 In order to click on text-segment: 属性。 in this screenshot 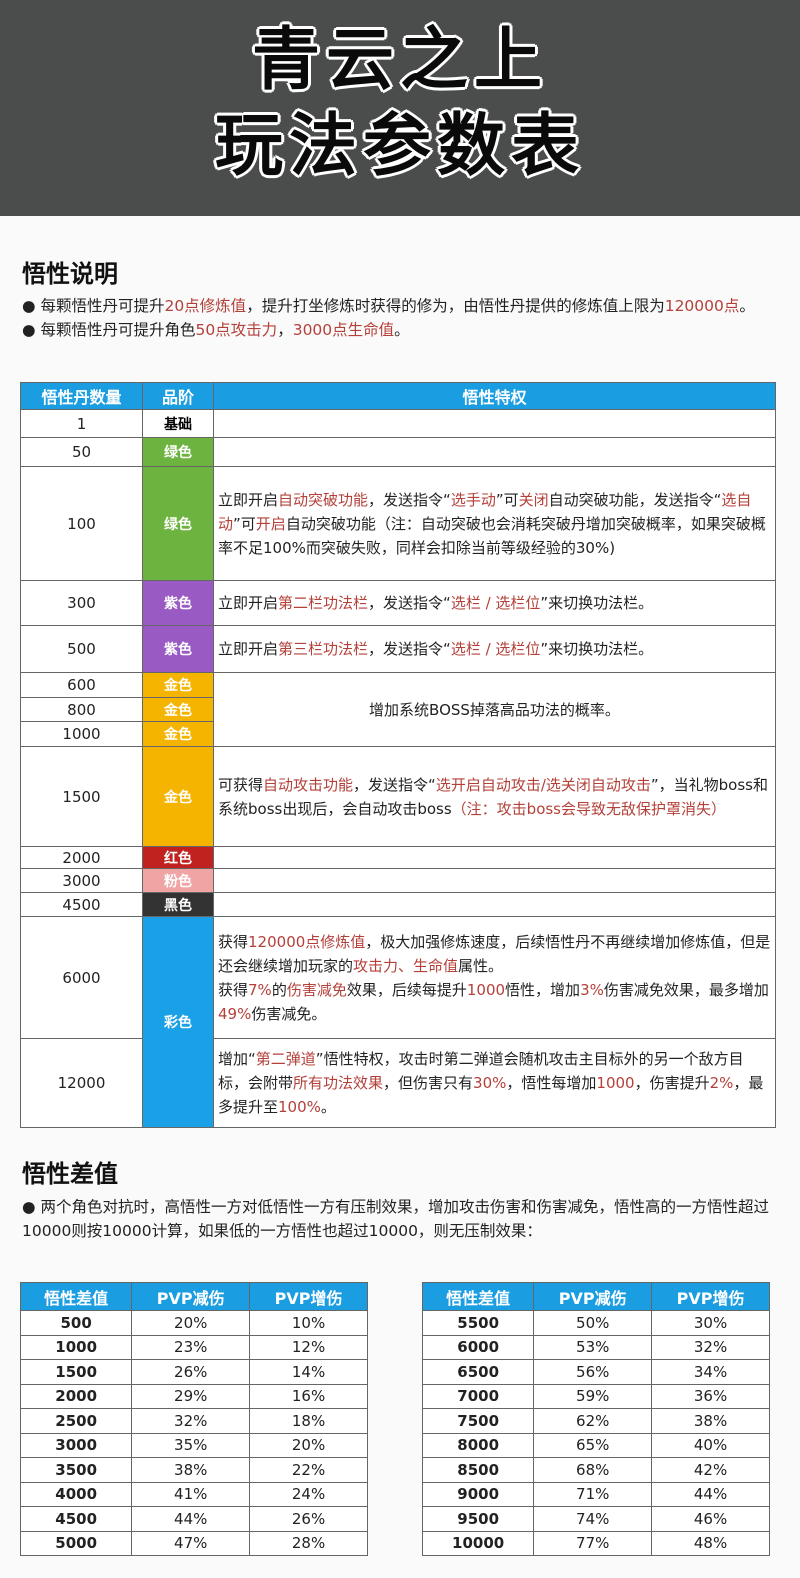, I will do `click(481, 965)`.